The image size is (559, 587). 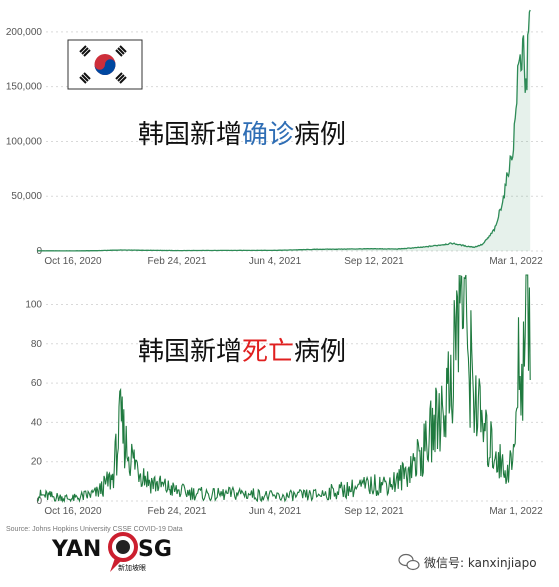 What do you see at coordinates (73, 511) in the screenshot?
I see `deaths-x-tick-label: Oct 16, 2020` at bounding box center [73, 511].